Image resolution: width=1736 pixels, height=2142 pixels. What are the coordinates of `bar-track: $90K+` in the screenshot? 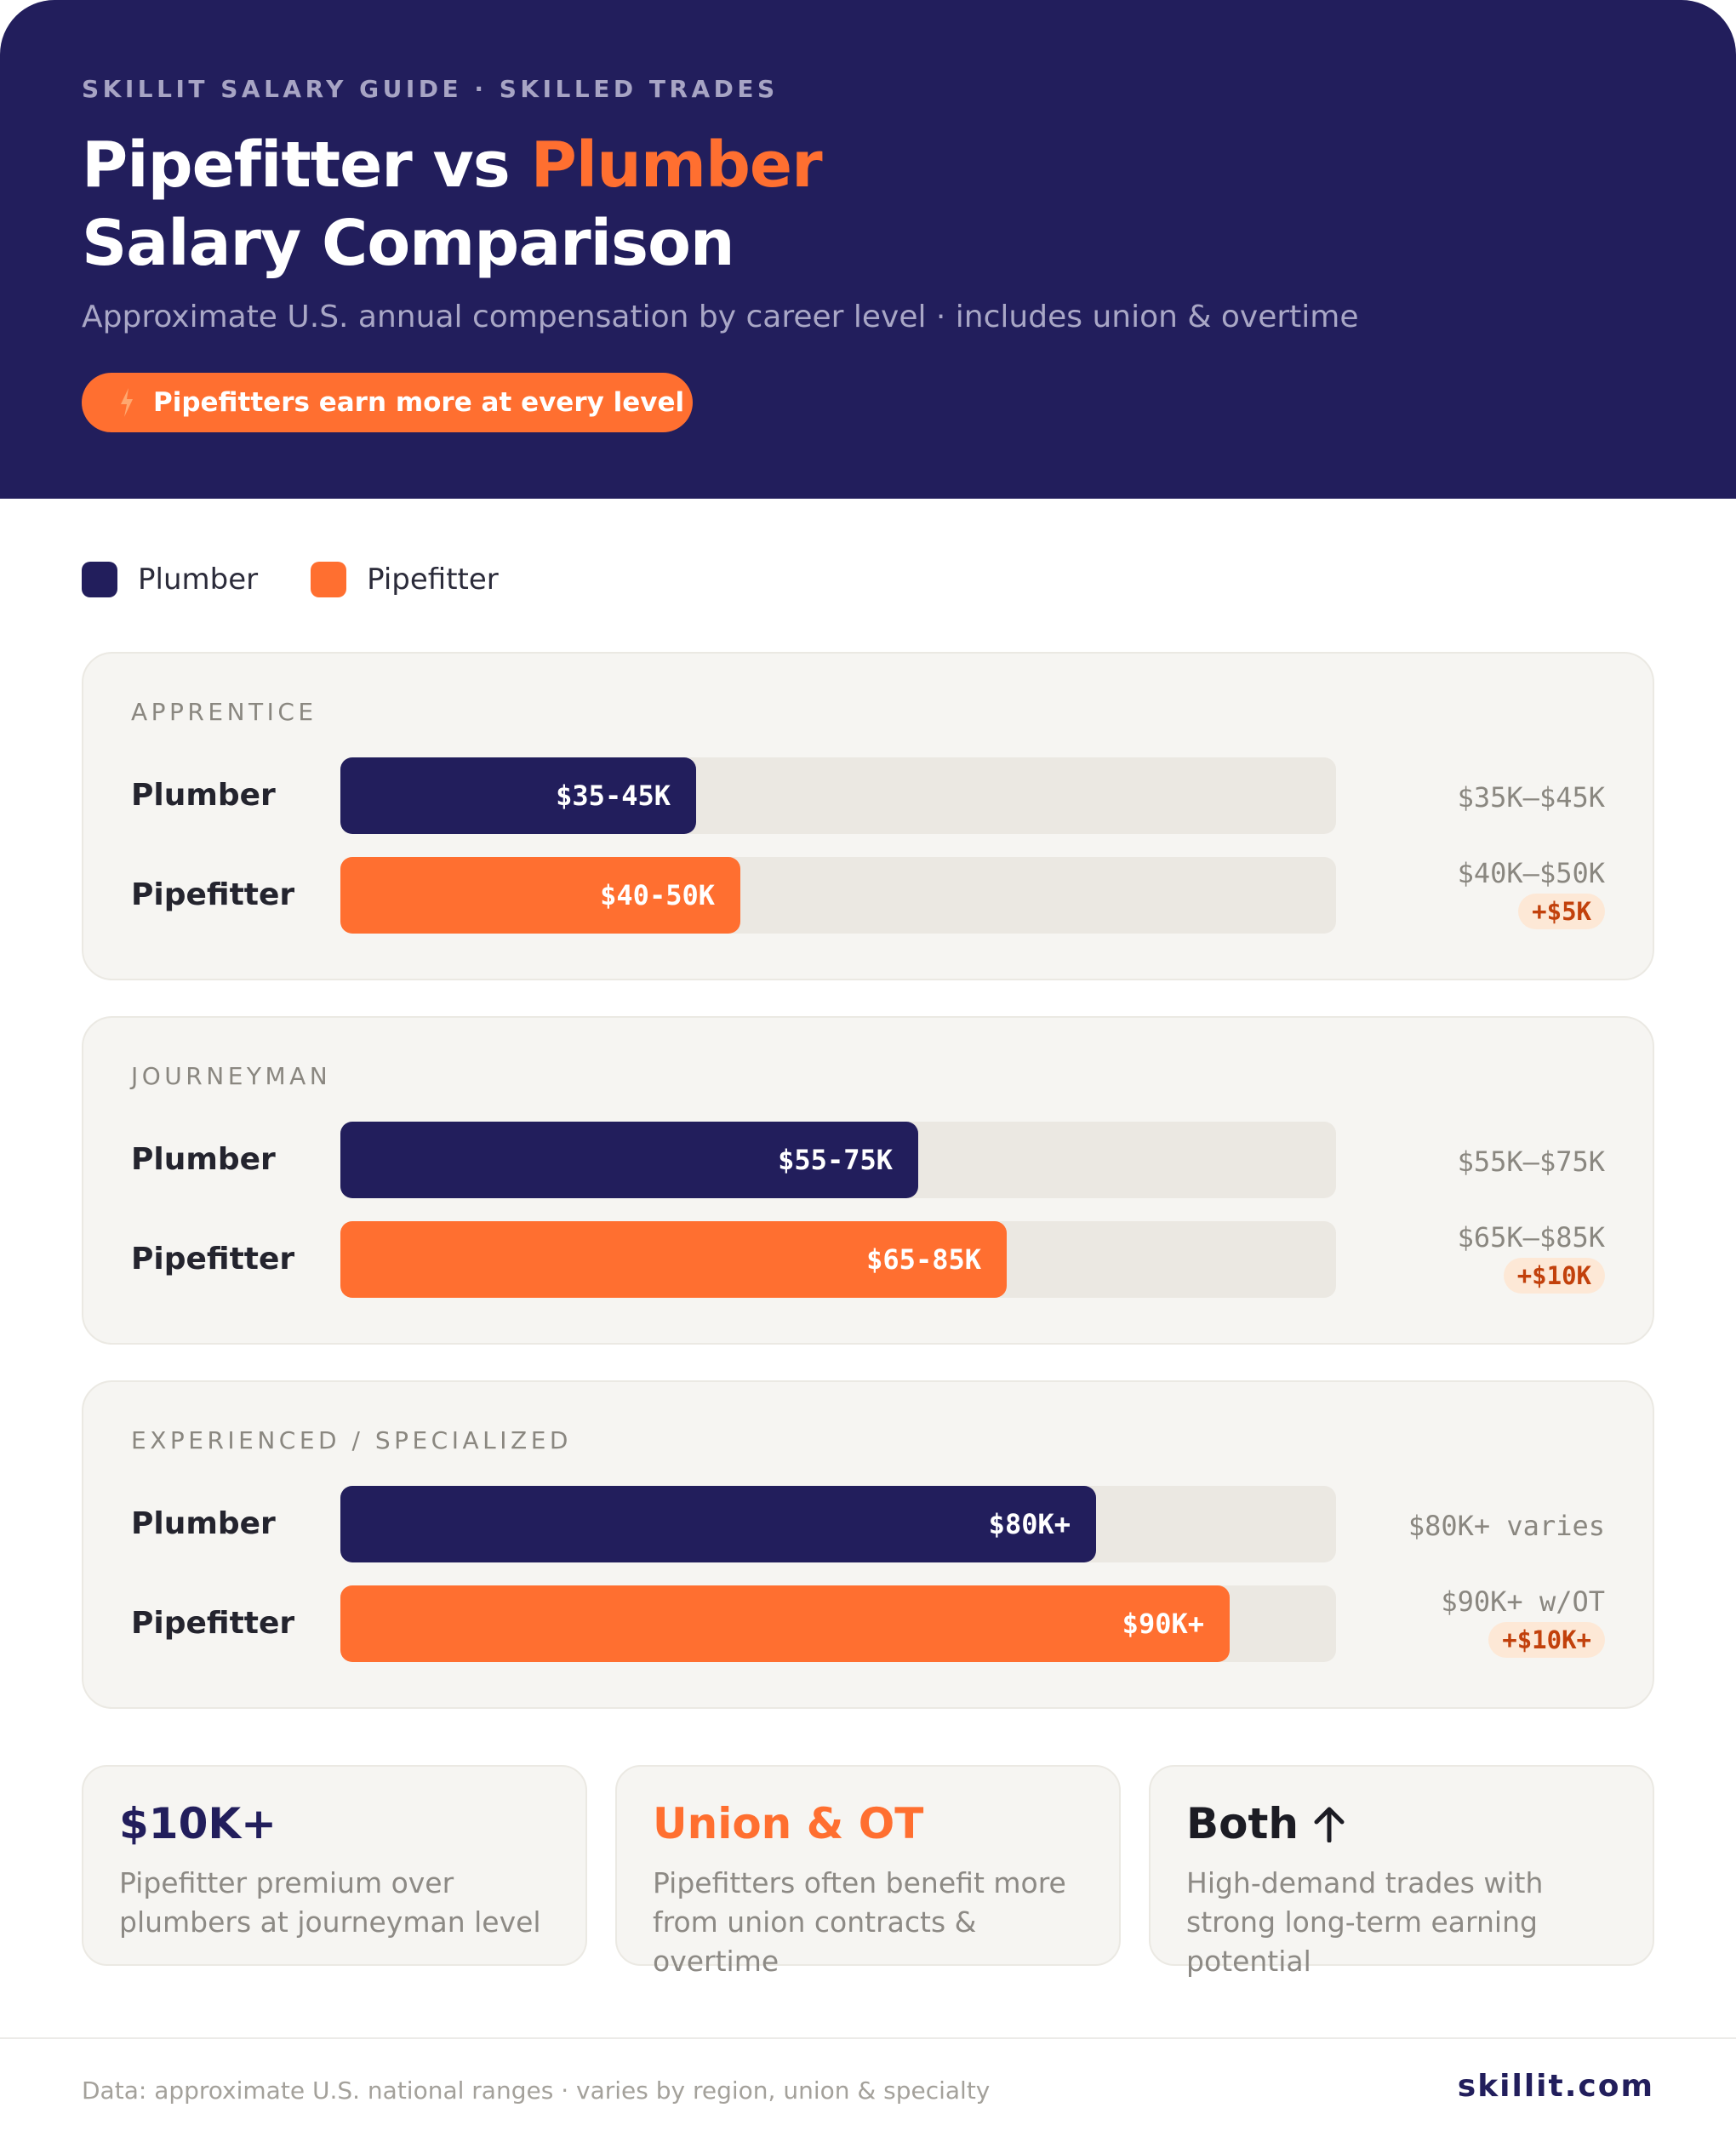 It's located at (838, 1623).